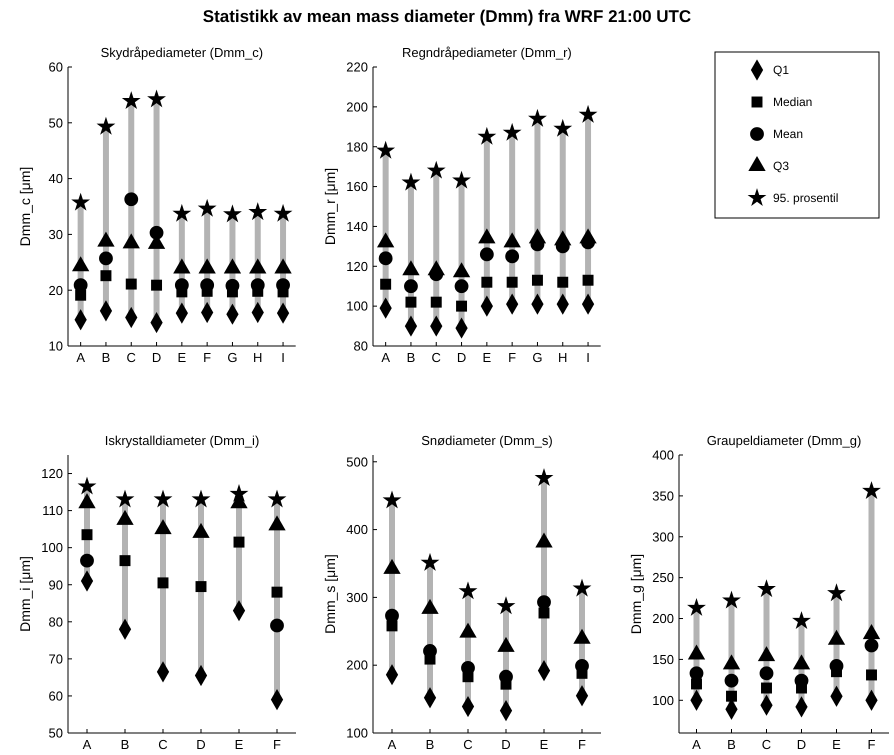 This screenshot has width=894, height=755. I want to click on legend-label: Q3, so click(781, 166).